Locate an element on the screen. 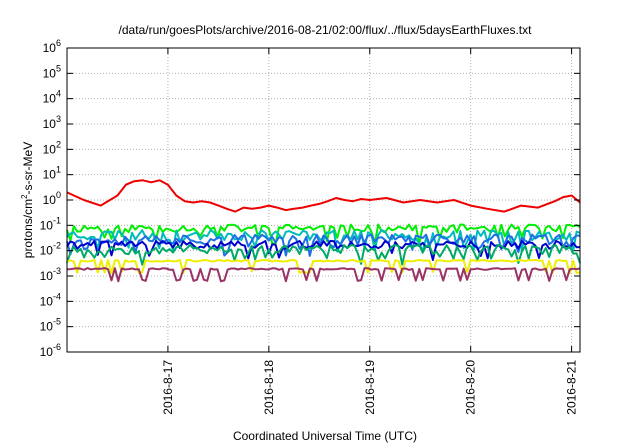  y-axis-label-rest: -s-sr-MeV is located at coordinates (28, 168).